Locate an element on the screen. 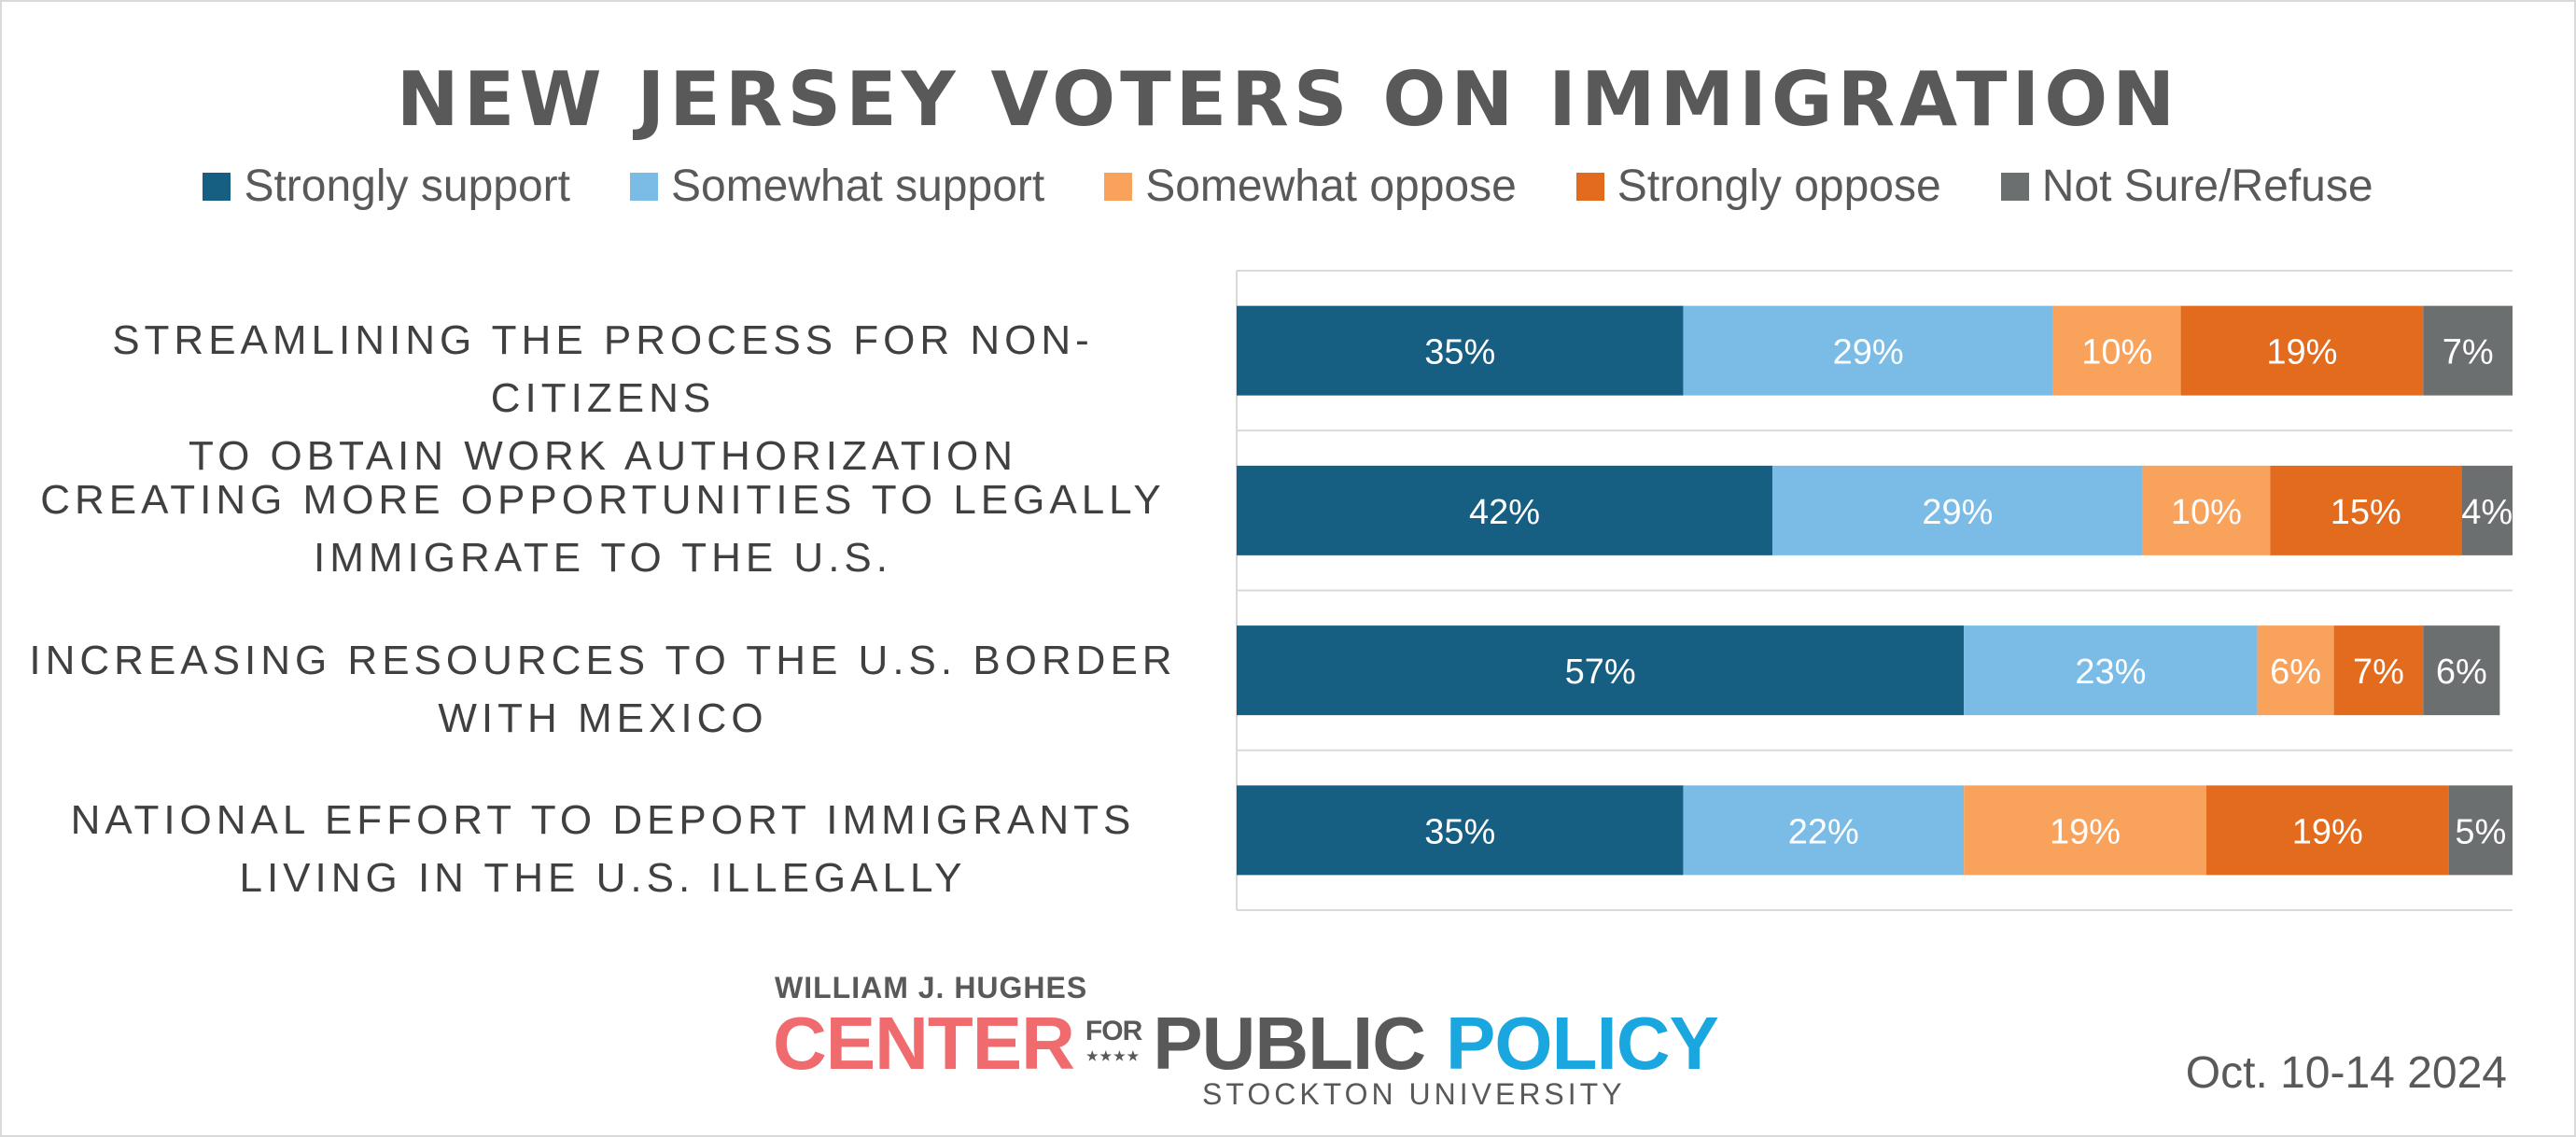  legend-item-strongly-support: Strongly support is located at coordinates (386, 186).